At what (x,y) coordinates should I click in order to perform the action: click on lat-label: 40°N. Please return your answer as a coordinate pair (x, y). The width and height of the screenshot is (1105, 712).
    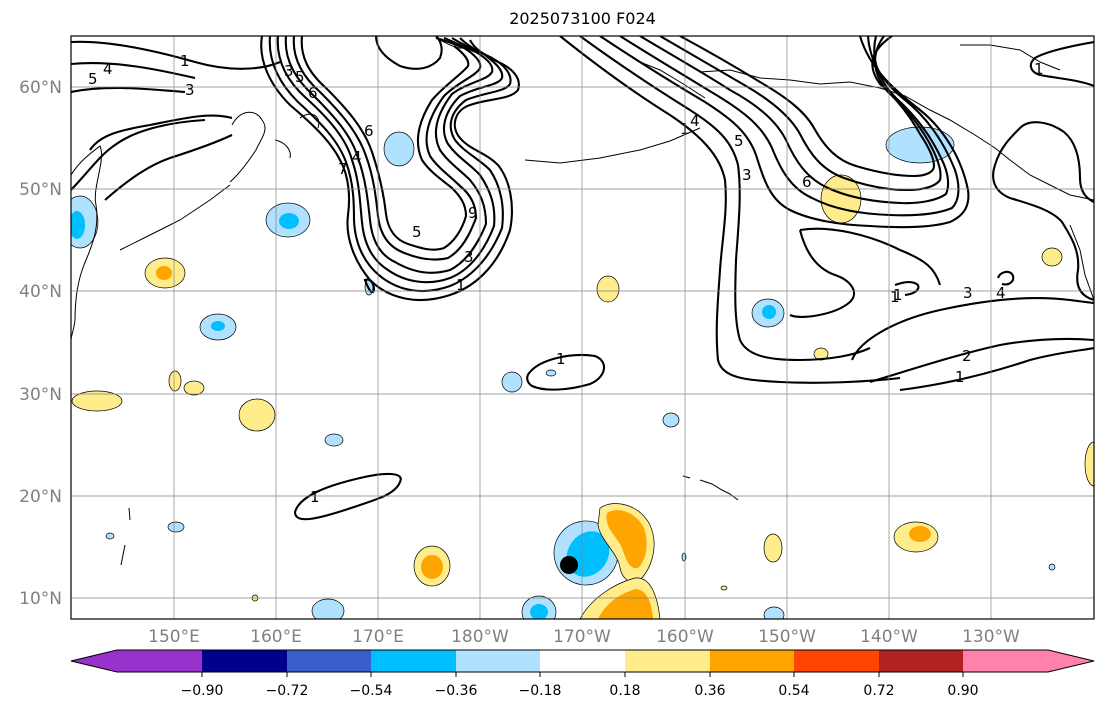
    Looking at the image, I should click on (40, 292).